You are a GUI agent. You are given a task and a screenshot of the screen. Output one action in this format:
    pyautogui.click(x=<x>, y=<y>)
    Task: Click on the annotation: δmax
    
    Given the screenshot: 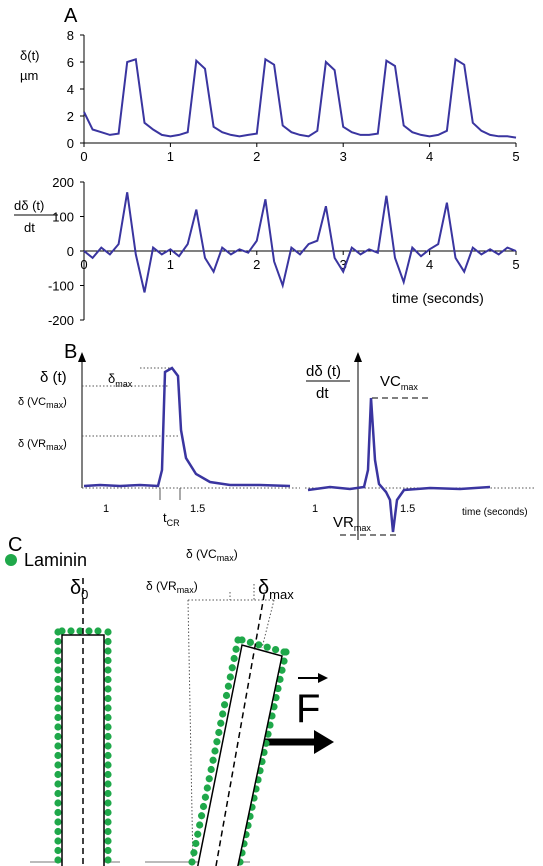 What is the action you would take?
    pyautogui.click(x=276, y=589)
    